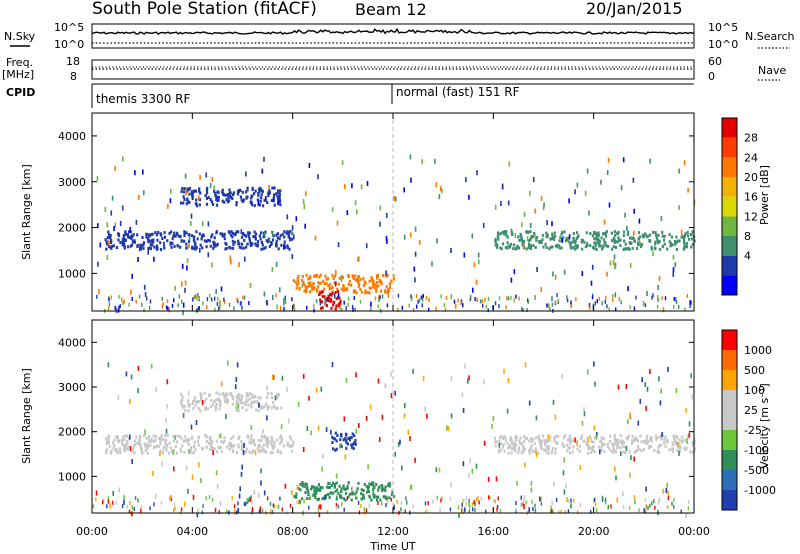 The height and width of the screenshot is (554, 800). I want to click on power-ylabel: Slant Range [km], so click(26, 212).